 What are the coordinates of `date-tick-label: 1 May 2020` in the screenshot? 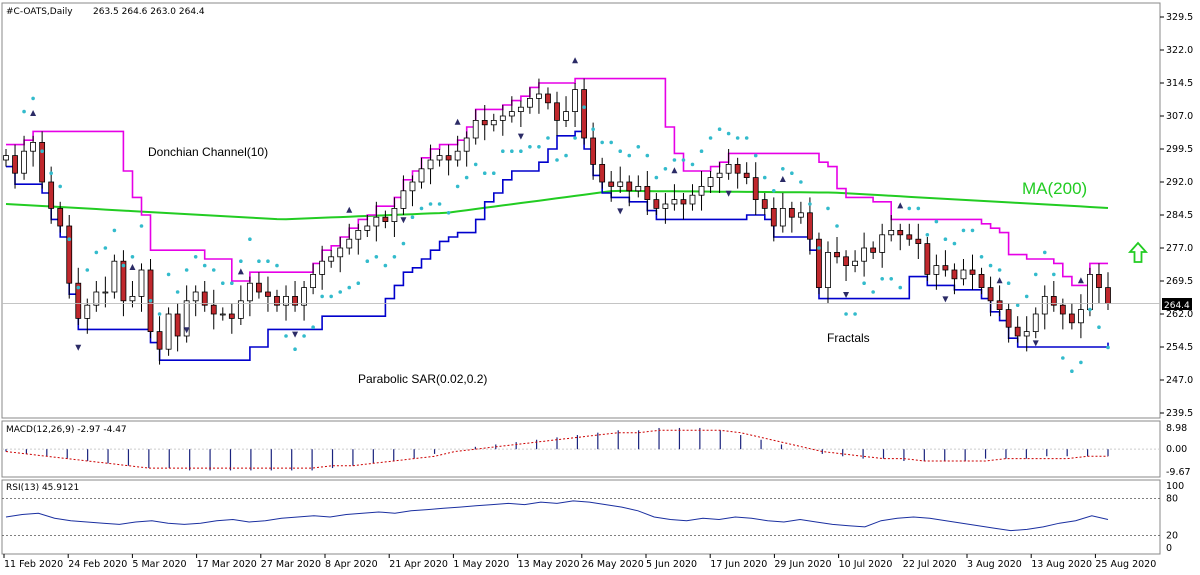 It's located at (481, 564).